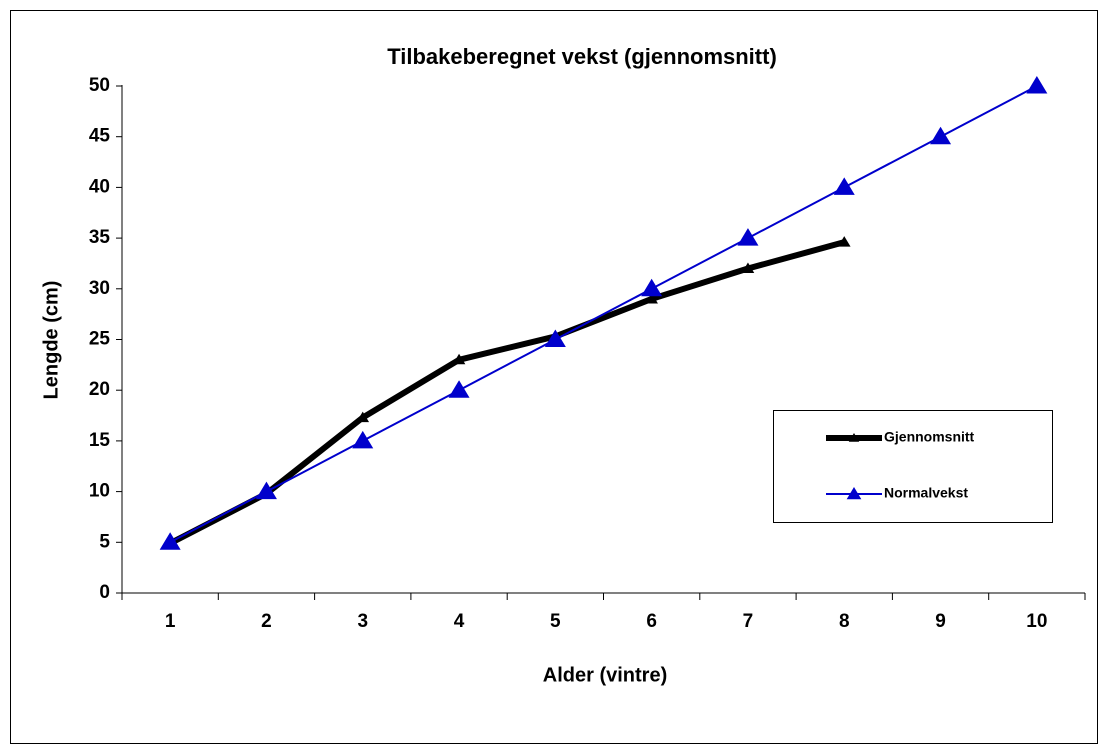  What do you see at coordinates (51, 340) in the screenshot?
I see `y-axis-label: Lengde (cm)` at bounding box center [51, 340].